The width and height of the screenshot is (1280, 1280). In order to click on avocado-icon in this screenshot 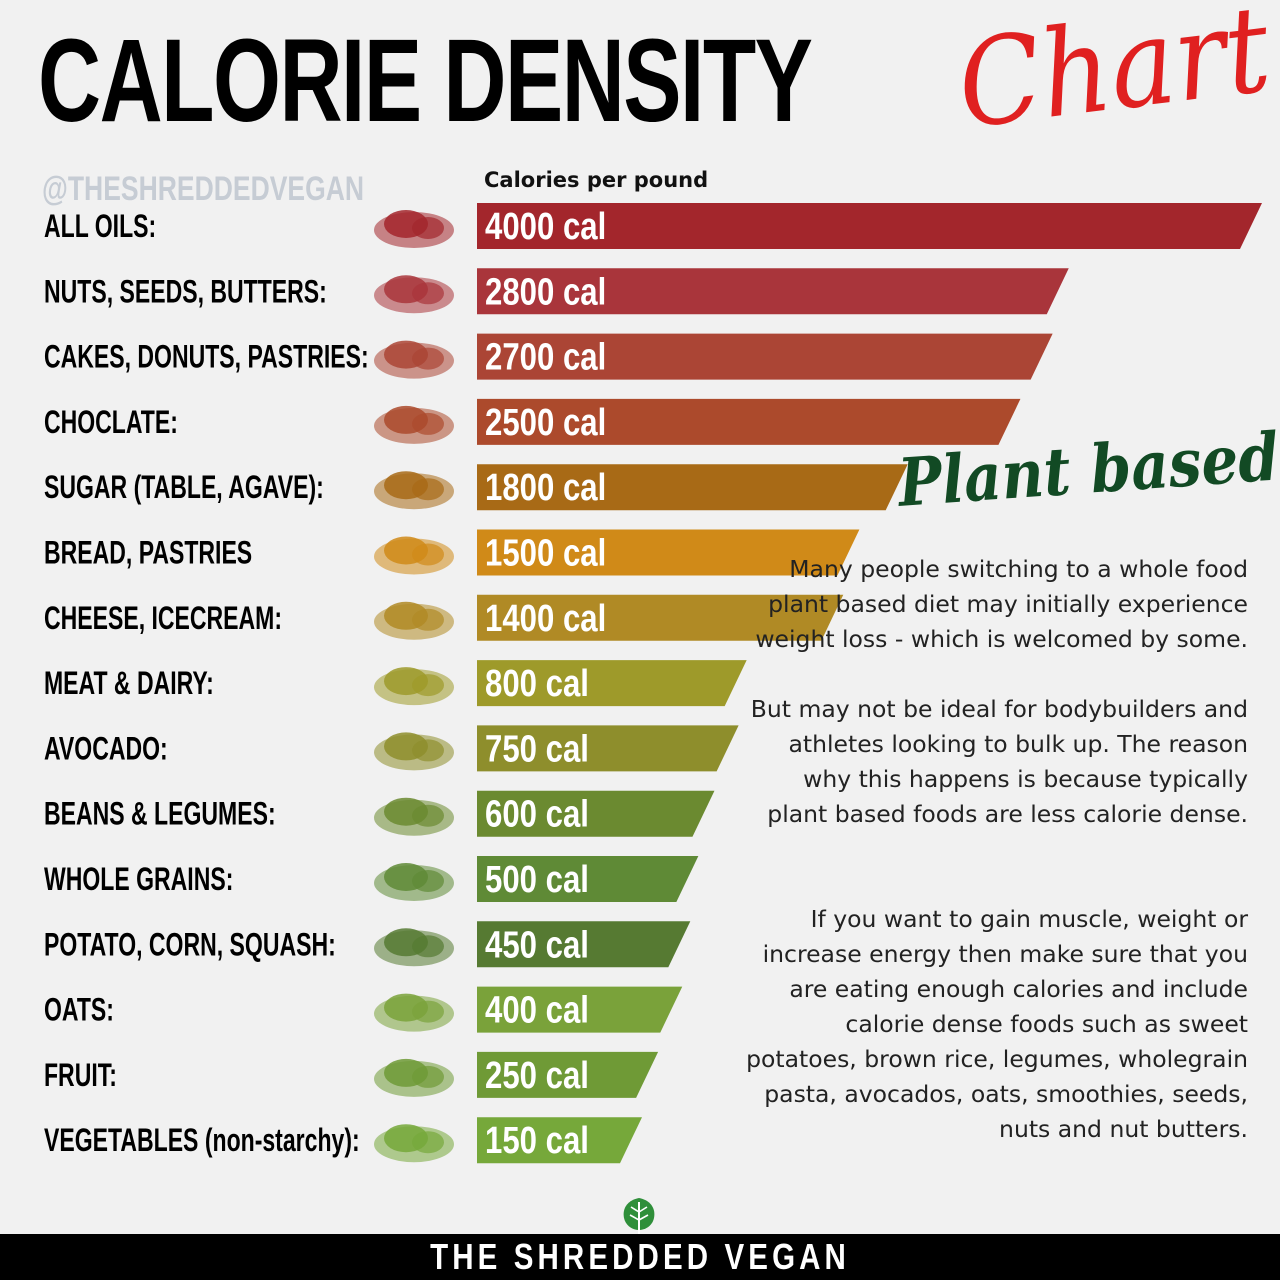, I will do `click(414, 751)`.